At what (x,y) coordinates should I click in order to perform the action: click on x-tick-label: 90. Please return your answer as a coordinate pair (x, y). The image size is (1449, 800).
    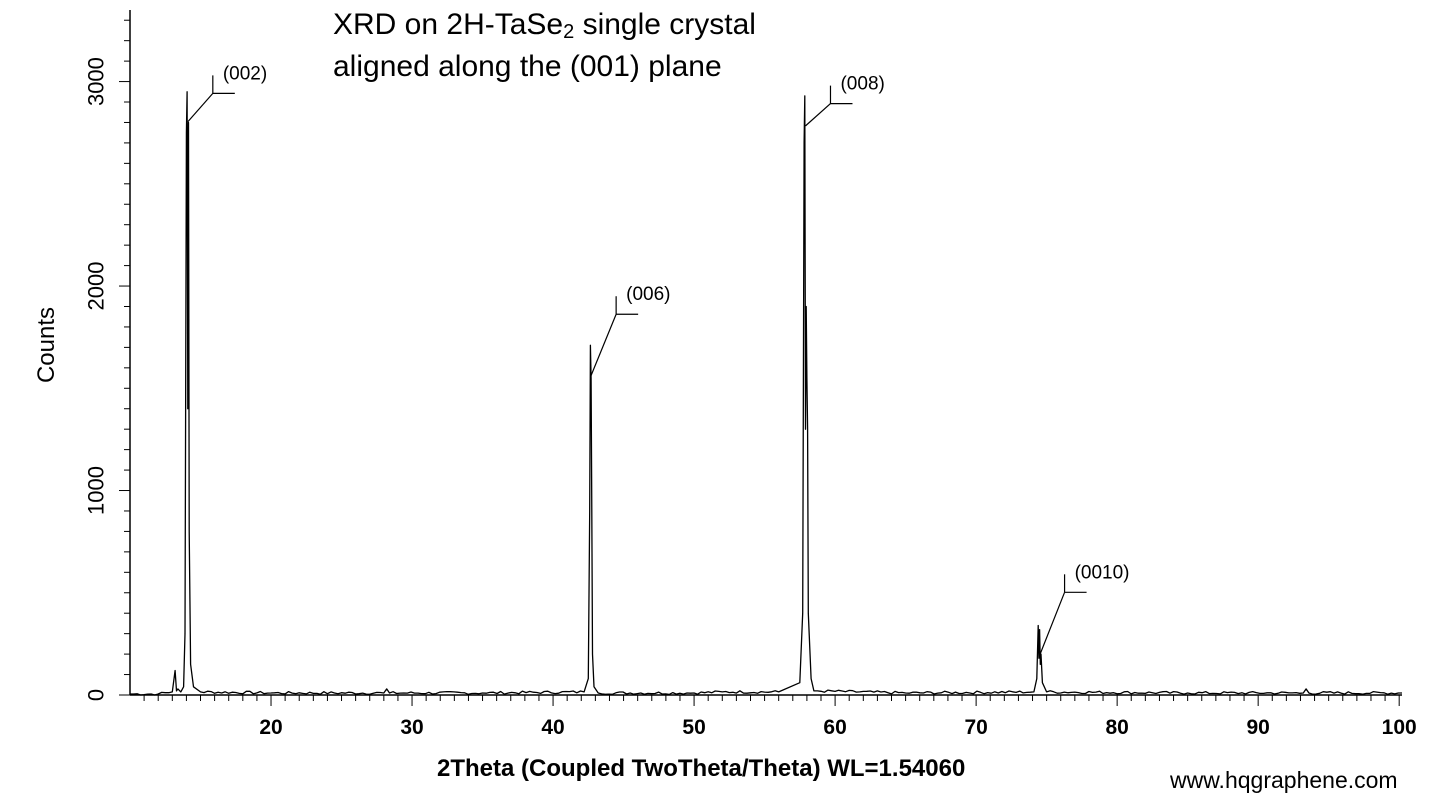
    Looking at the image, I should click on (1257, 727).